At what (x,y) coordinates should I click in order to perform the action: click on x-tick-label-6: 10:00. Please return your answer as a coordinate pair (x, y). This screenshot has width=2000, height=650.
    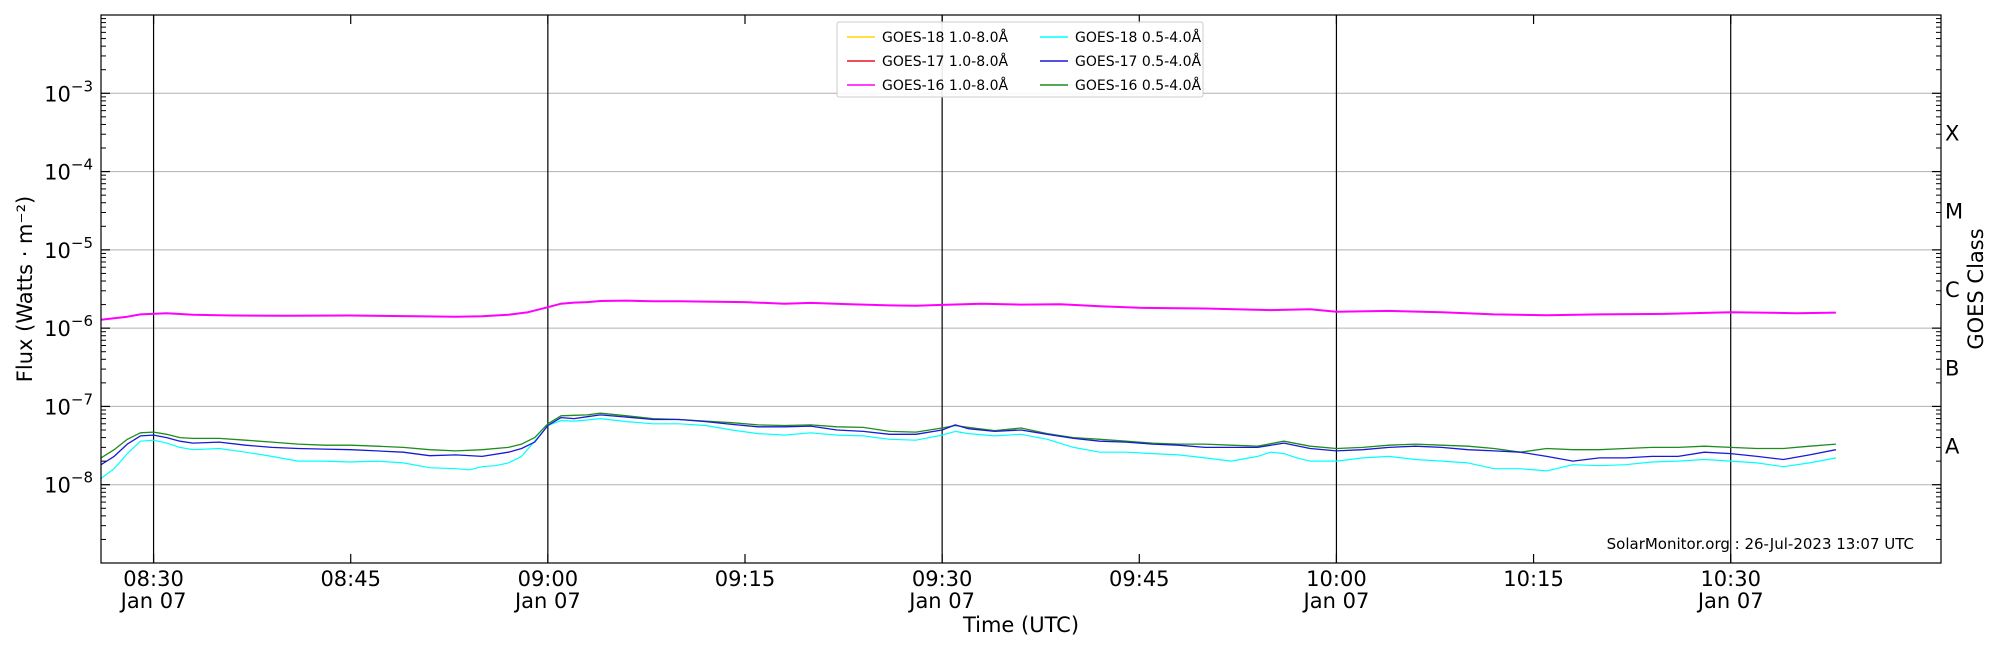
    Looking at the image, I should click on (1336, 579).